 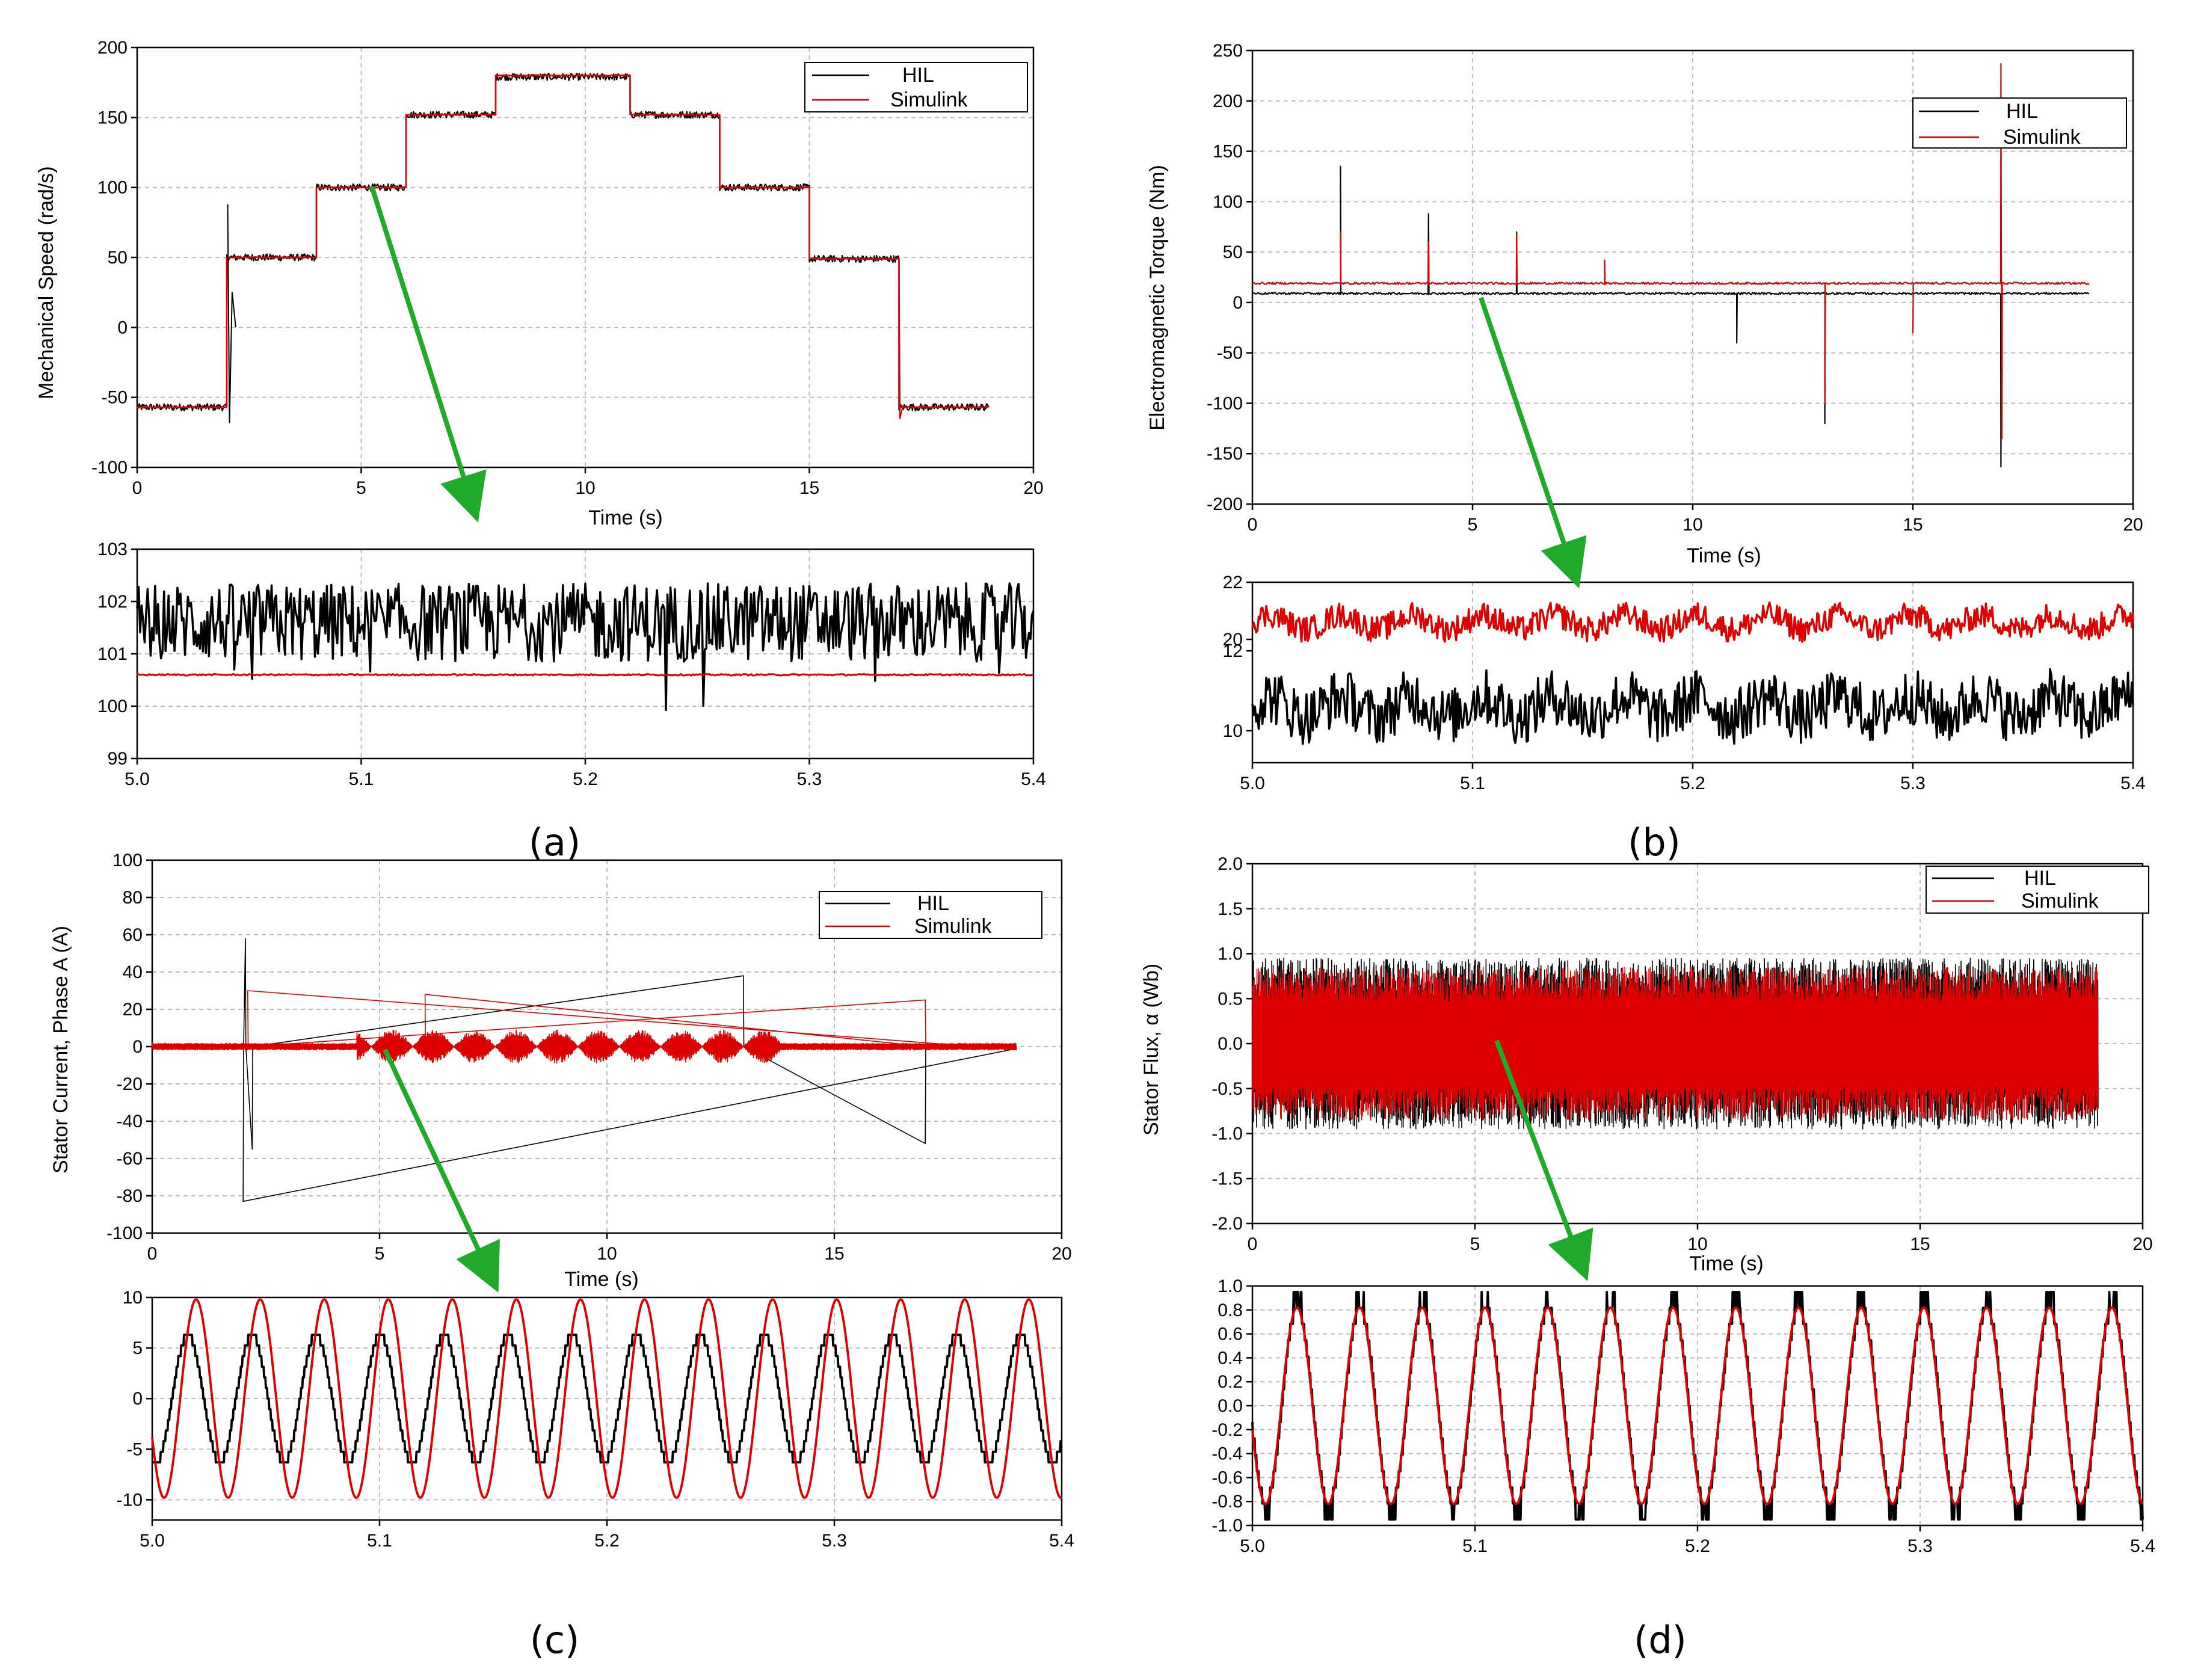 What do you see at coordinates (1655, 842) in the screenshot?
I see `caption-b: (b)` at bounding box center [1655, 842].